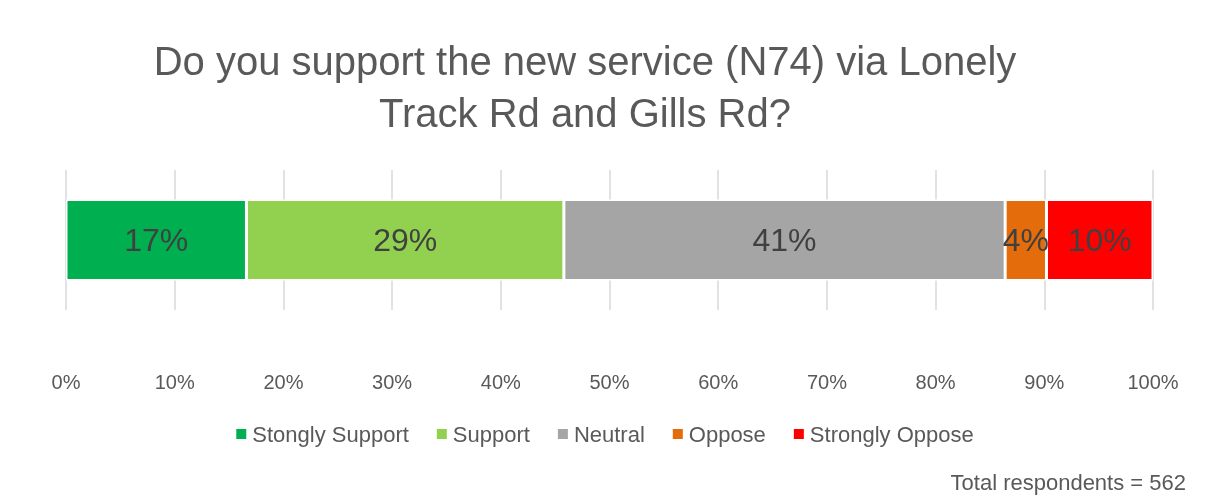 This screenshot has height=497, width=1208. Describe the element at coordinates (727, 434) in the screenshot. I see `legend-label: Oppose` at that location.